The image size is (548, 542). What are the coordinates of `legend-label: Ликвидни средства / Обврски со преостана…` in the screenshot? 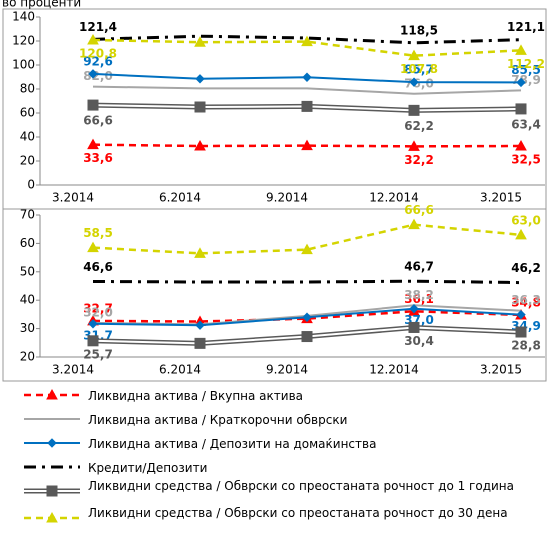 It's located at (301, 486).